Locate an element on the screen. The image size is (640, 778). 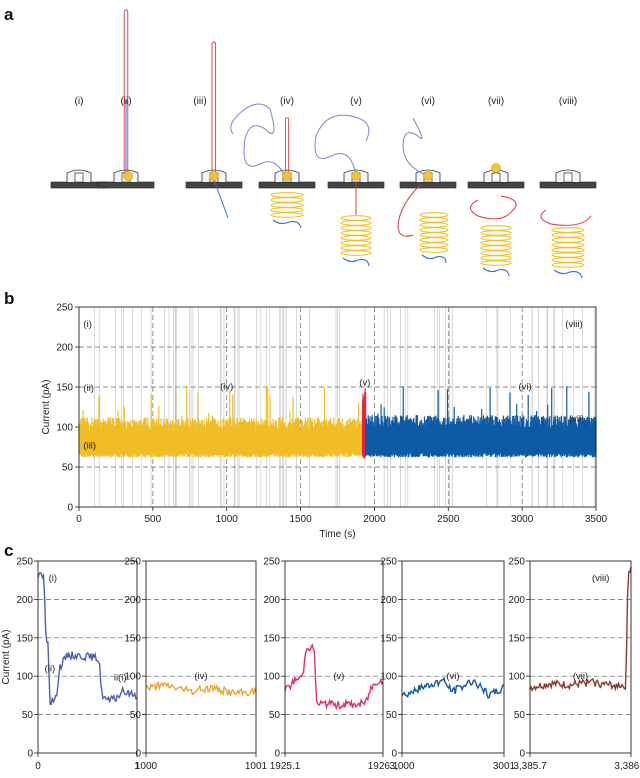
x-tick-label: 1 is located at coordinates (137, 766).